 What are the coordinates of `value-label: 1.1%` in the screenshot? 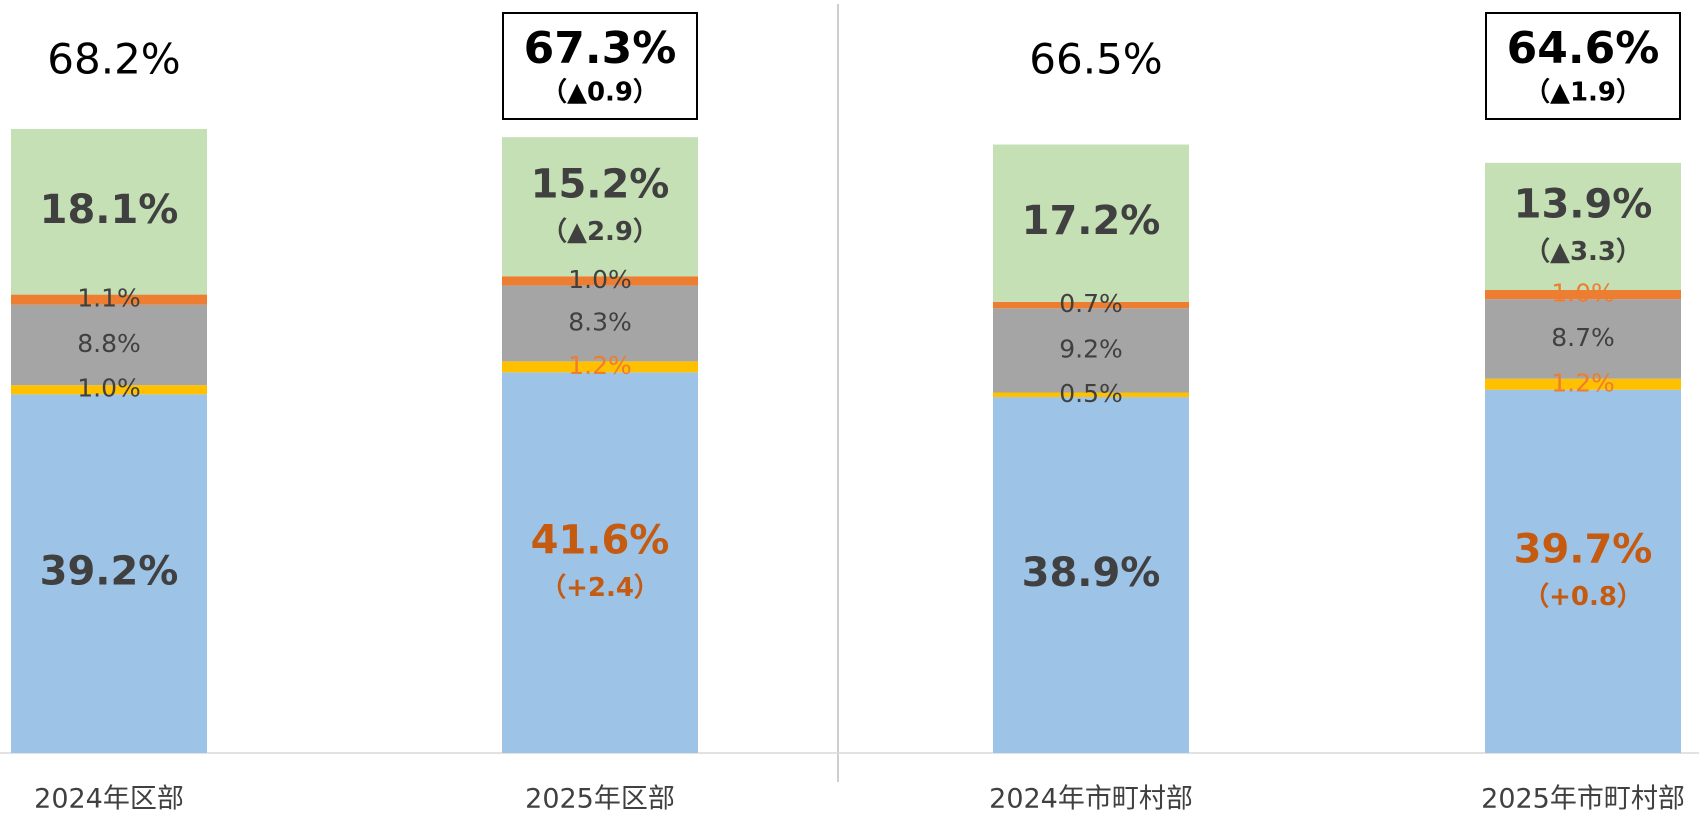 It's located at (109, 298).